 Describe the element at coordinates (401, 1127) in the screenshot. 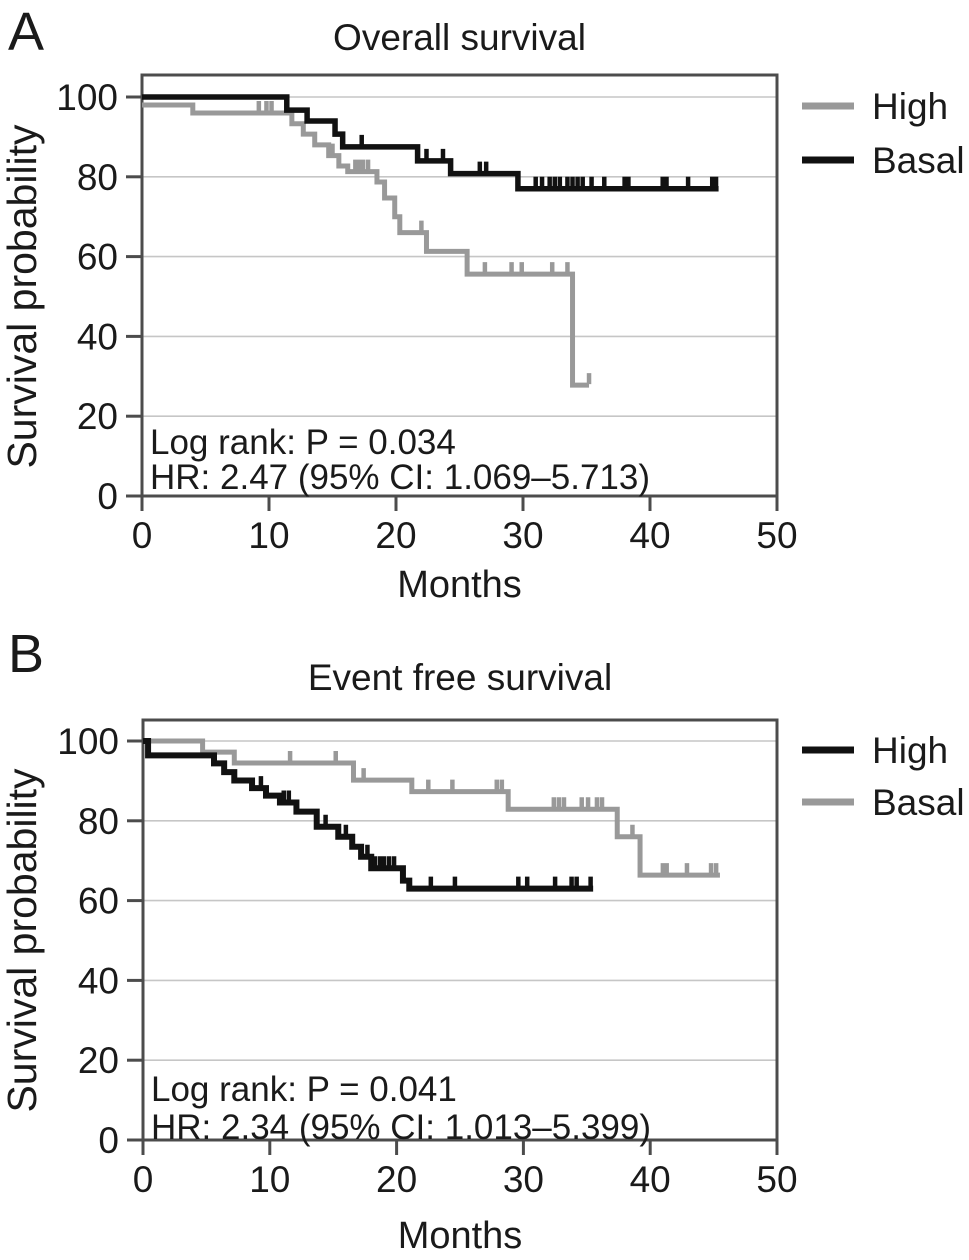

I see `hazard-ratio-annotation: HR: 2.34 (95% CI: 1.013–5.399)` at that location.